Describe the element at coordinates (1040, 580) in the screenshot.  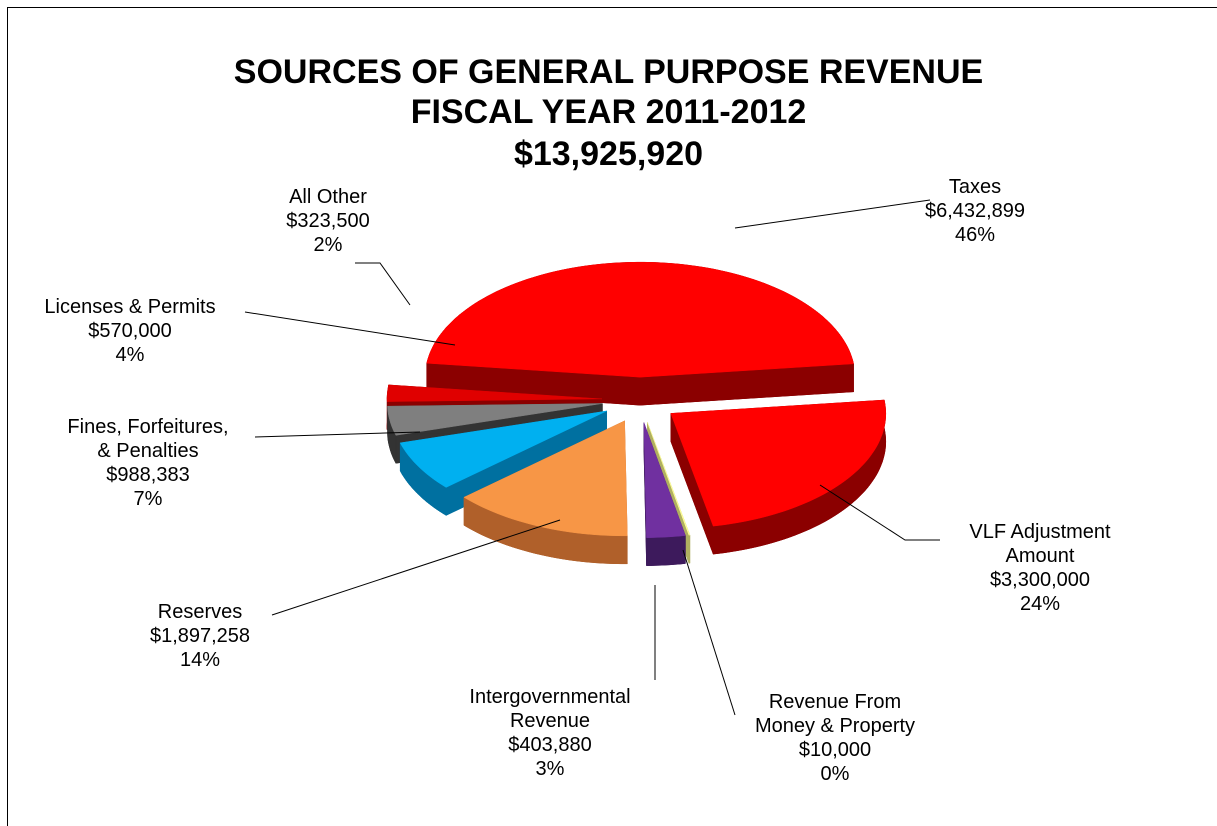
I see `value-label: $3,300,000` at that location.